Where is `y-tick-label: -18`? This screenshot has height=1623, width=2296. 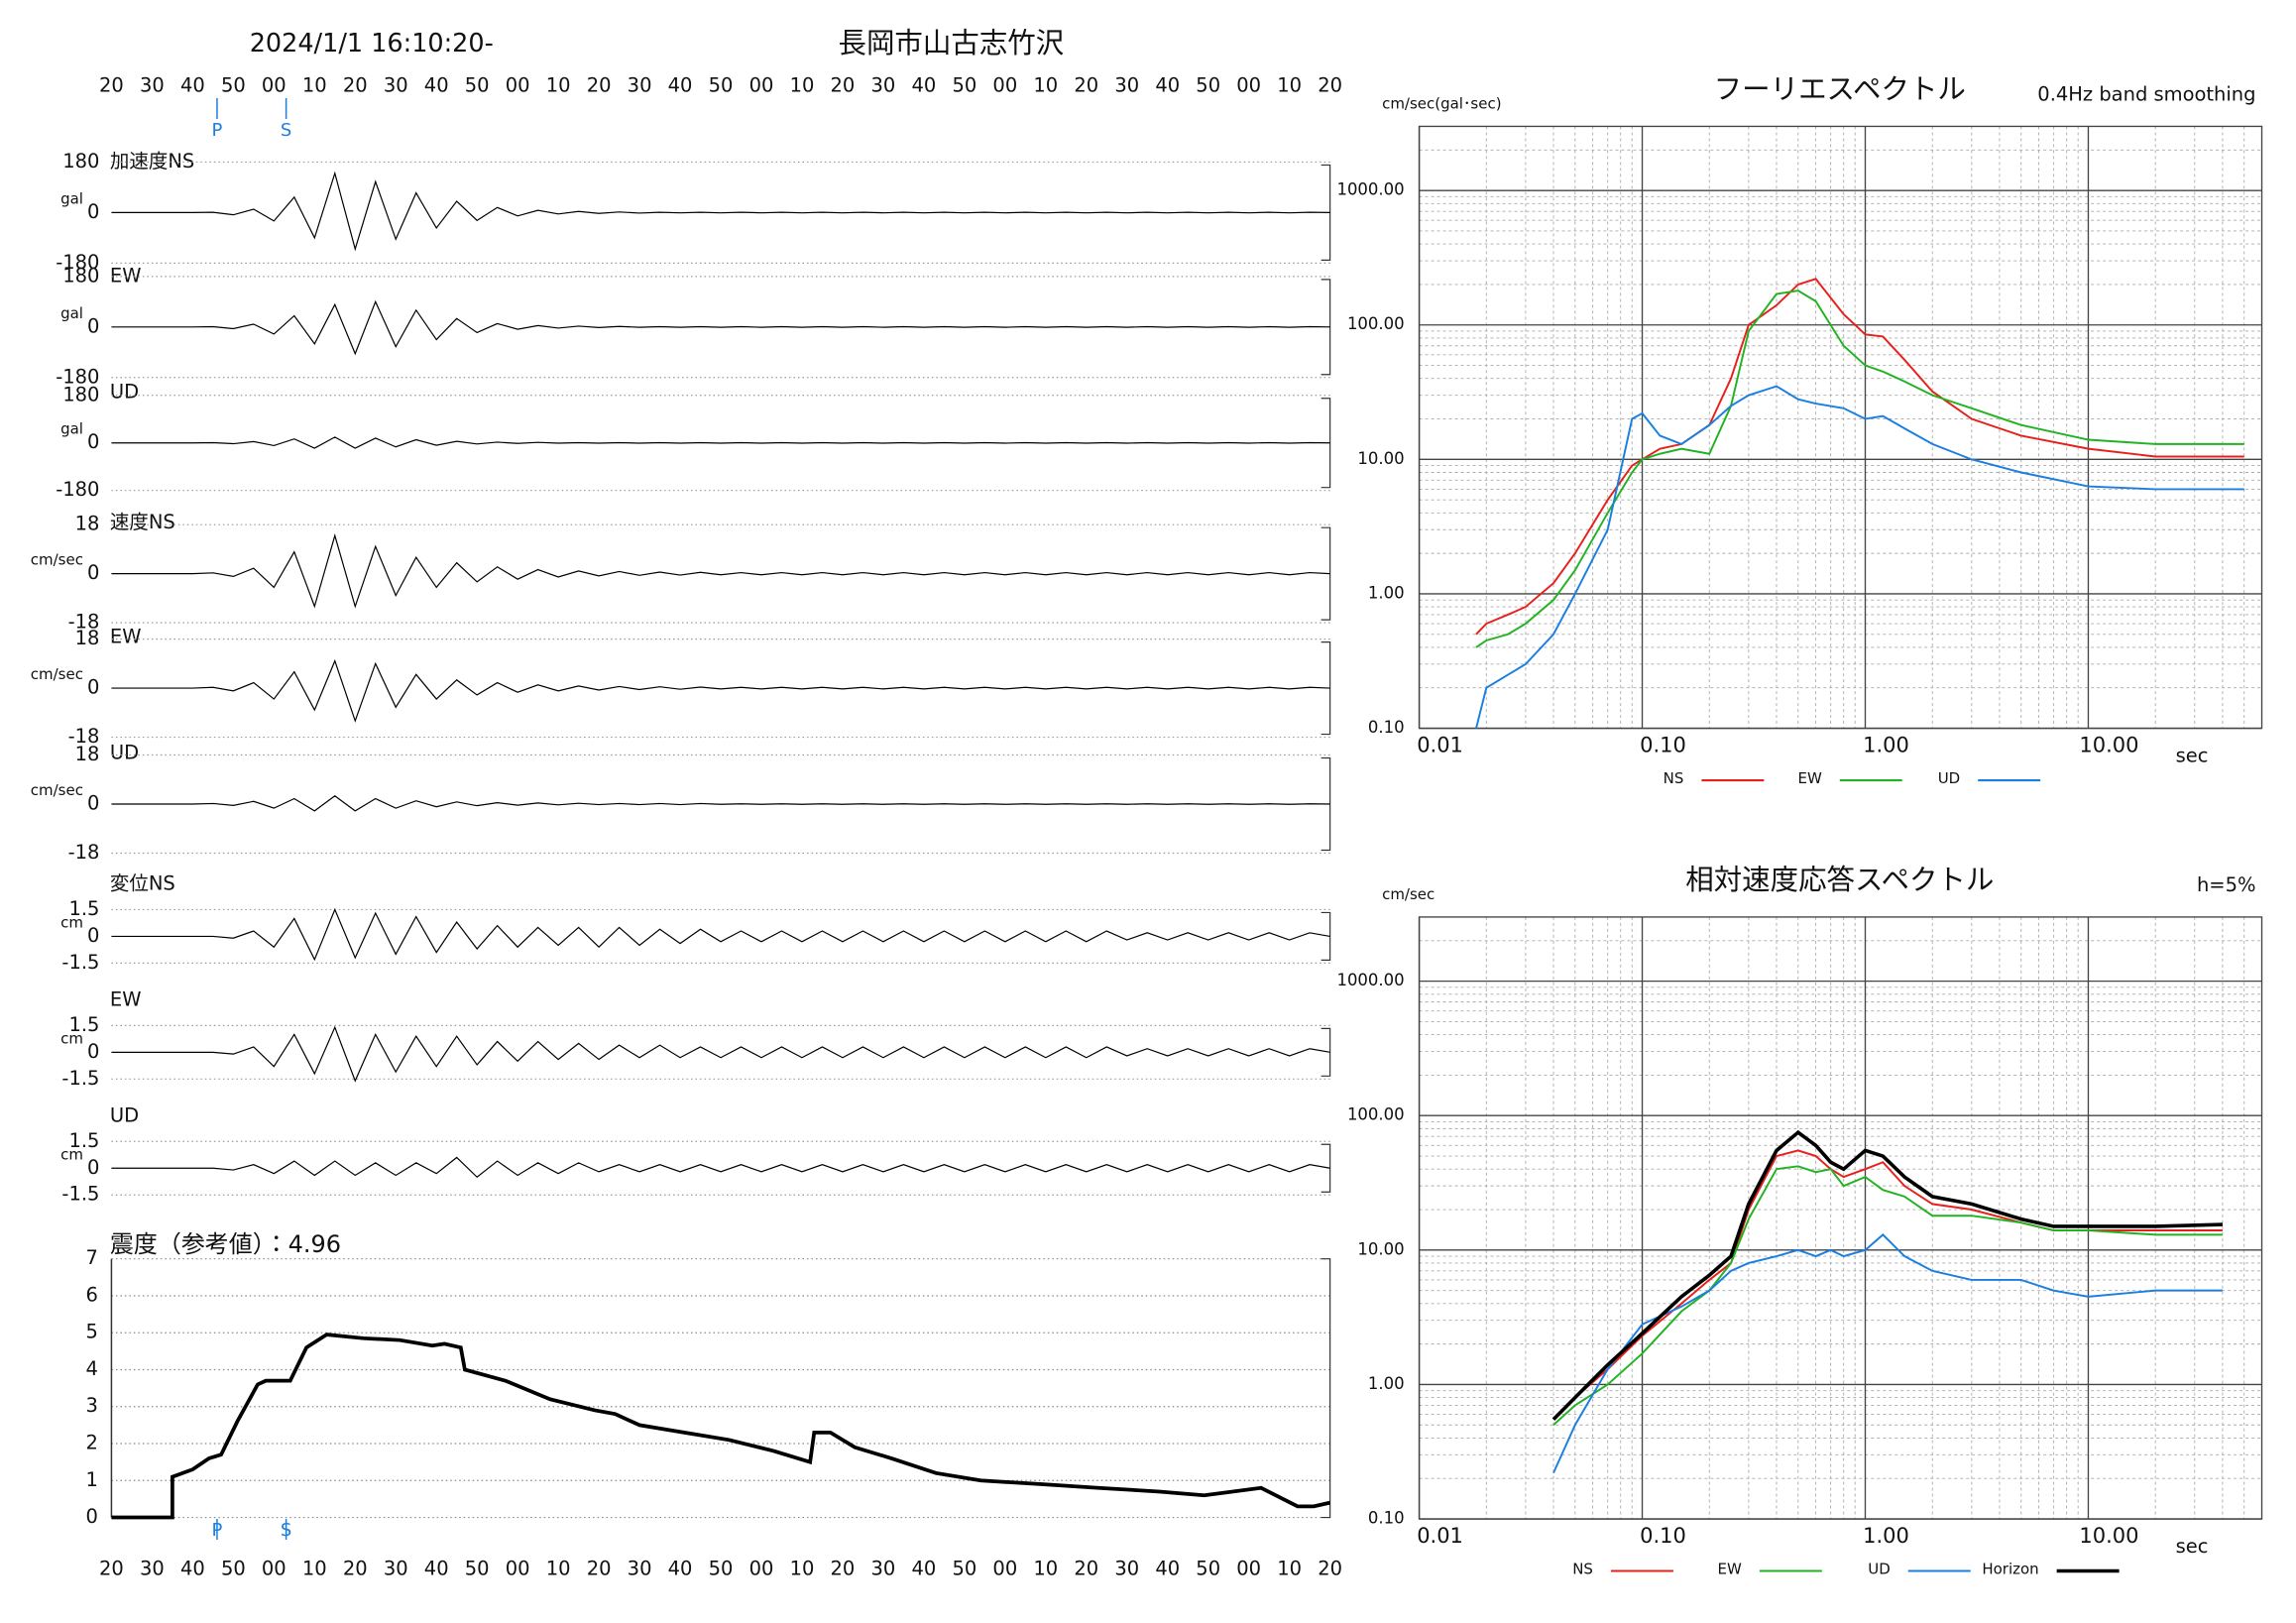
y-tick-label: -18 is located at coordinates (84, 622).